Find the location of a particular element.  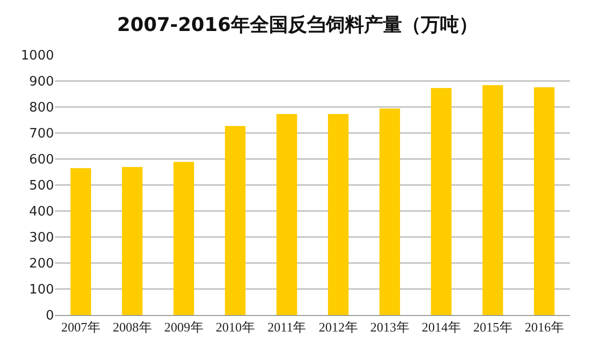

y-tick-label: 200 is located at coordinates (41, 264).